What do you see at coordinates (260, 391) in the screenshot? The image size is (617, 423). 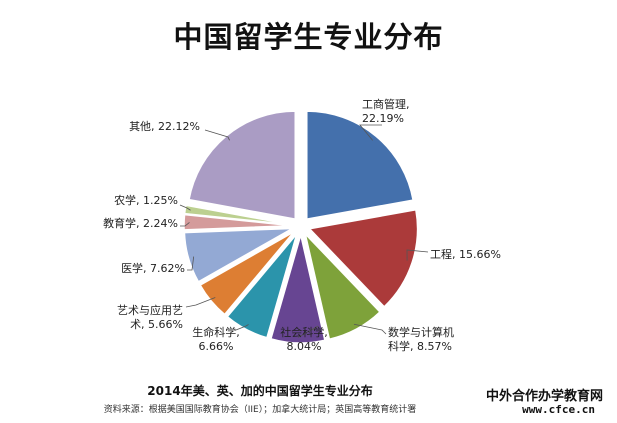 I see `chart-caption: 2014年美、英、加的中国留学生专业分布` at bounding box center [260, 391].